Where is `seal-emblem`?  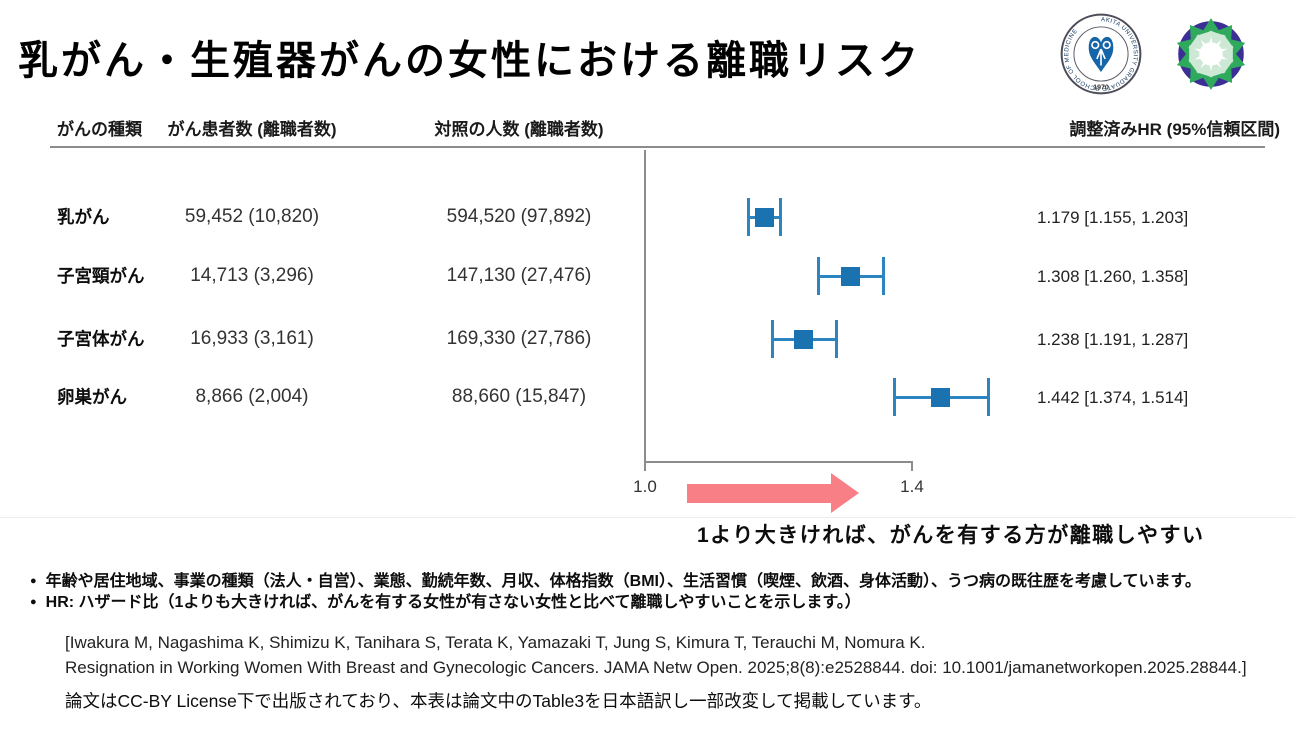 seal-emblem is located at coordinates (1101, 54).